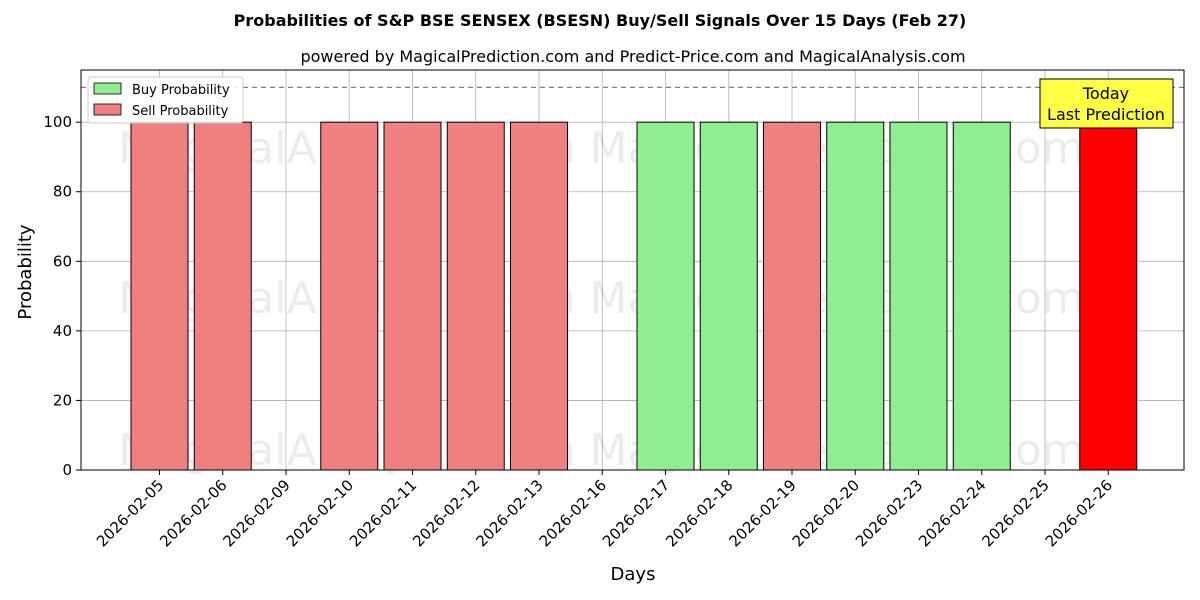  Describe the element at coordinates (130, 513) in the screenshot. I see `x-tick-label: 2026-02-05` at that location.